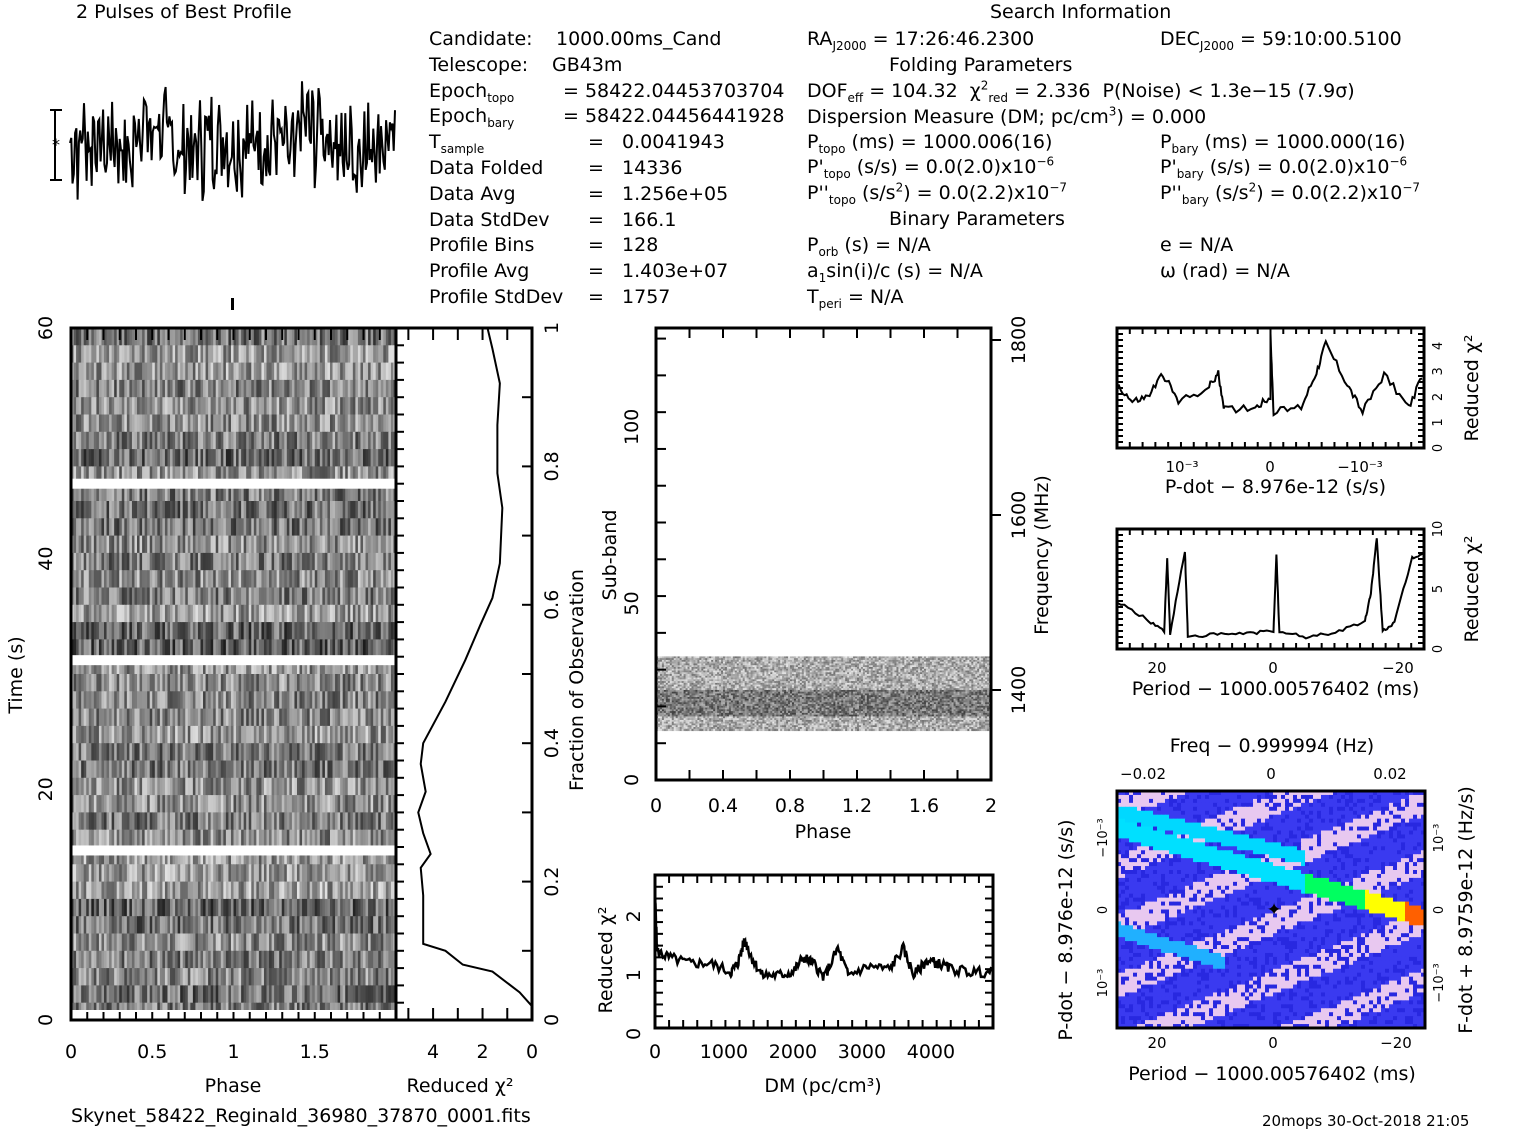 Image resolution: width=1517 pixels, height=1133 pixels. Describe the element at coordinates (946, 167) in the screenshot. I see `pdot-topo-value: (s/s) = 0.0(2.0)x10` at that location.